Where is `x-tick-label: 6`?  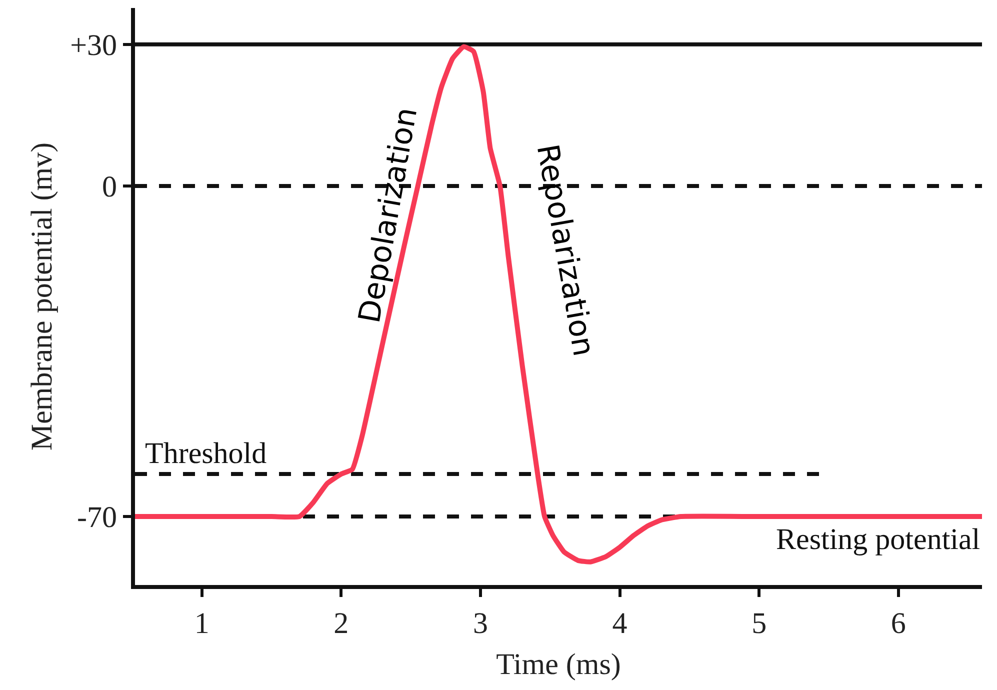
x-tick-label: 6 is located at coordinates (898, 623).